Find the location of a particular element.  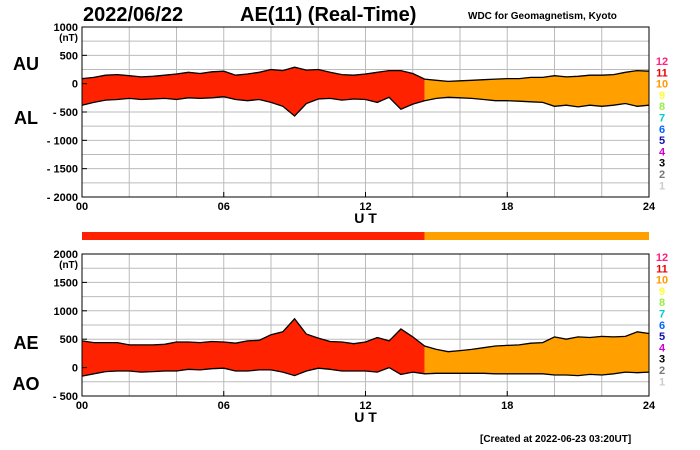

series-label-al: AL is located at coordinates (26, 118).